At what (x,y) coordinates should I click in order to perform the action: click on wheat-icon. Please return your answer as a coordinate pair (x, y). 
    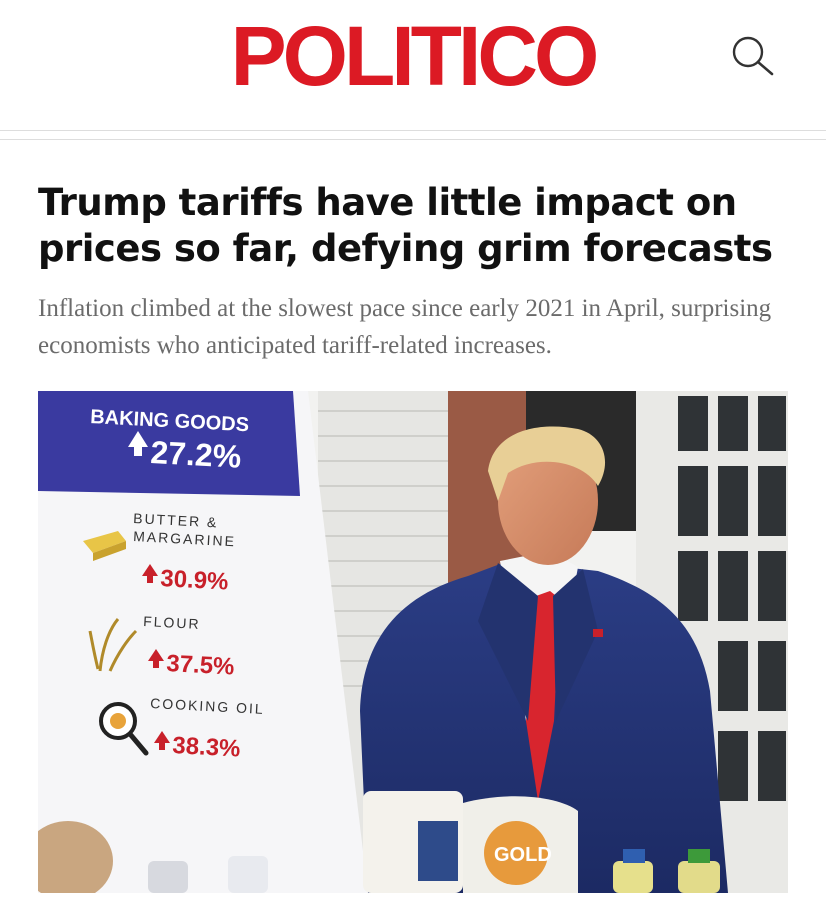
    Looking at the image, I should click on (113, 645).